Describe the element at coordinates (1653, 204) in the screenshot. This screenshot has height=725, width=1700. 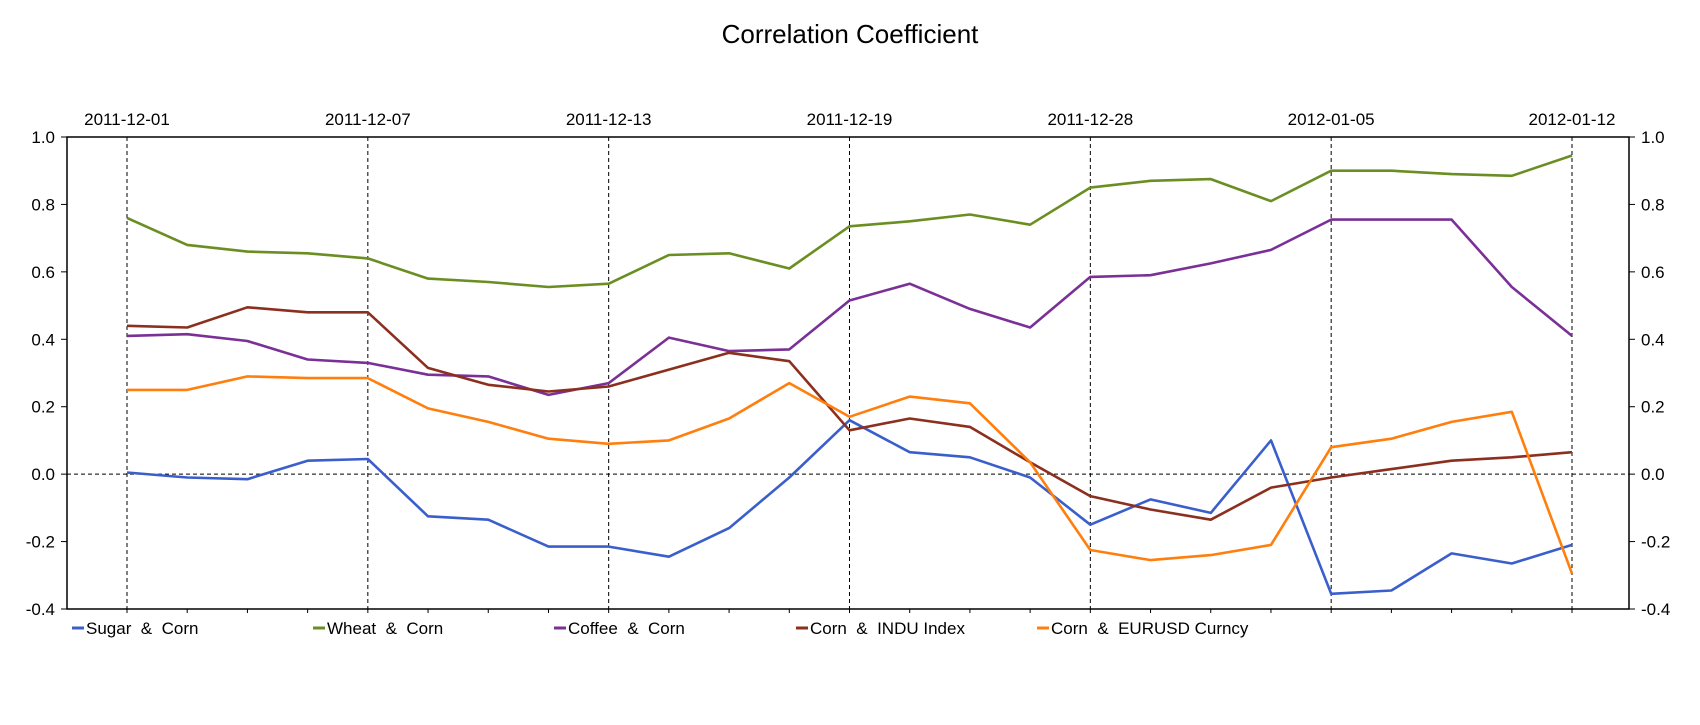
I see `y-tick-label-right: 0.8` at that location.